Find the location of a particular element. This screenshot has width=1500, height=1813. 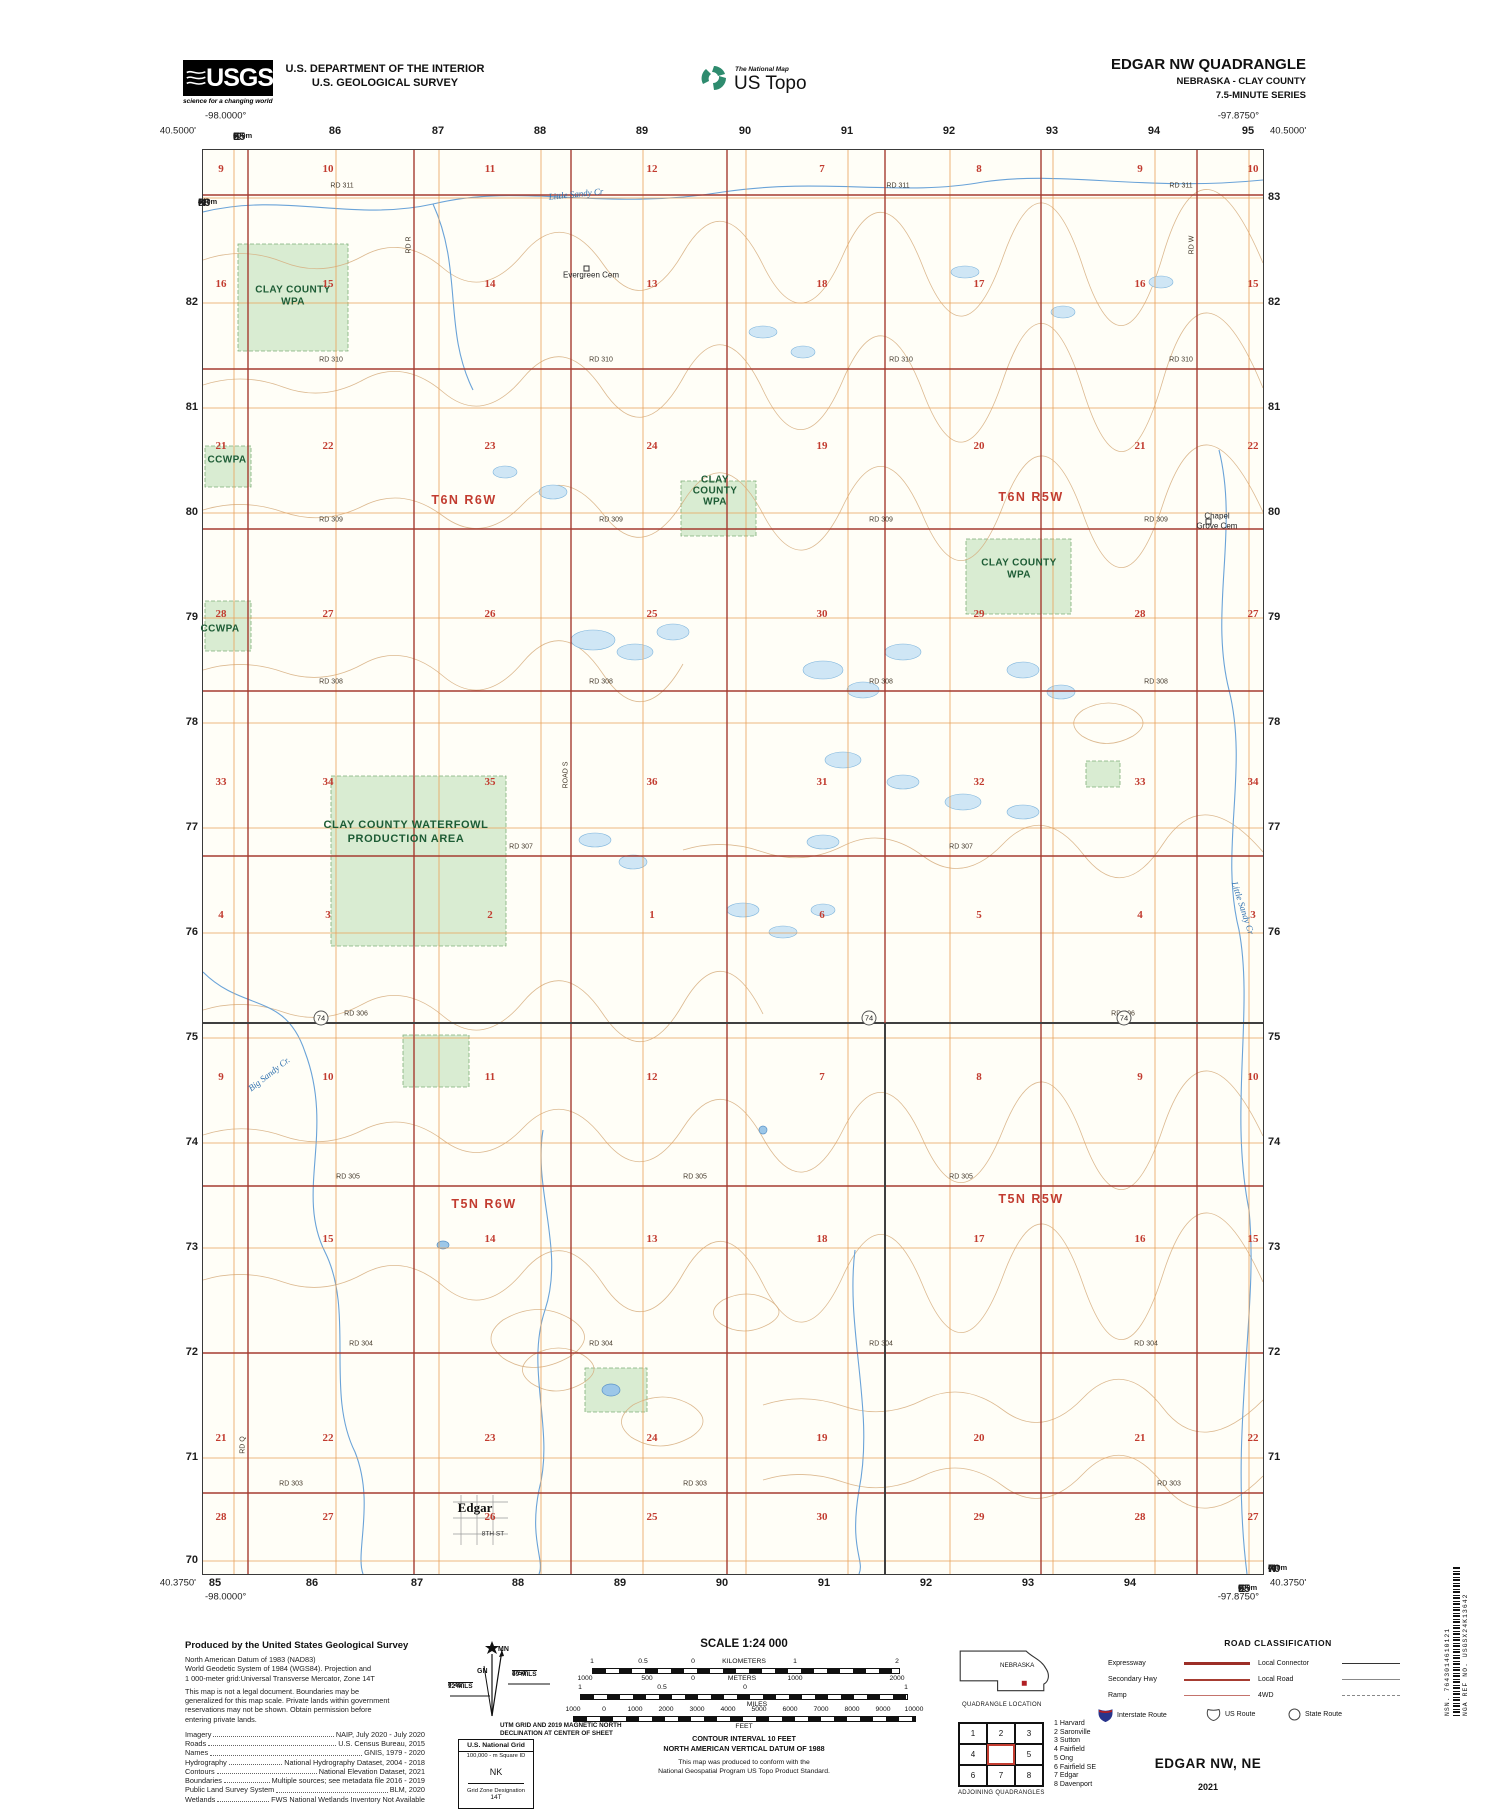

adjoining-name: 3 Sutton is located at coordinates (1067, 1741).